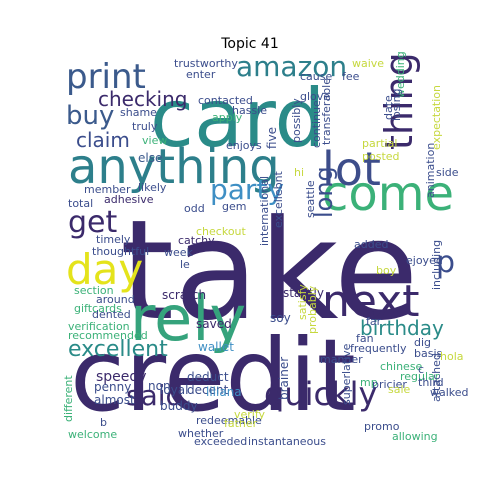 This screenshot has height=500, width=500. I want to click on word-contacted: contacted, so click(225, 100).